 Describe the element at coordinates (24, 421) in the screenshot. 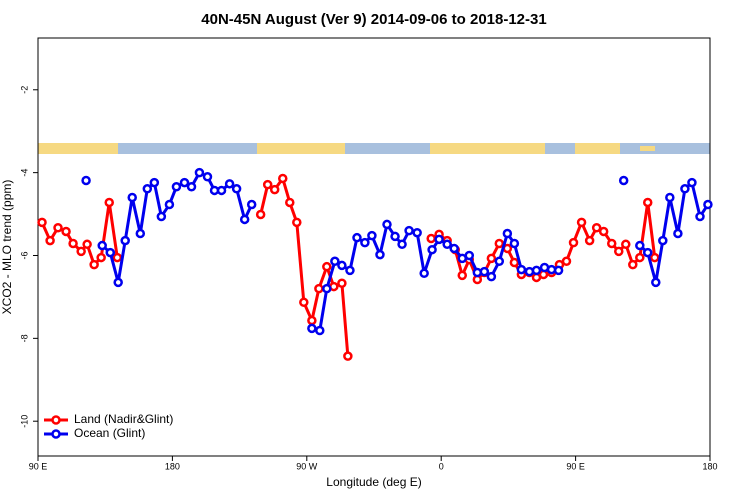

I see `y-tick-label: -10` at that location.